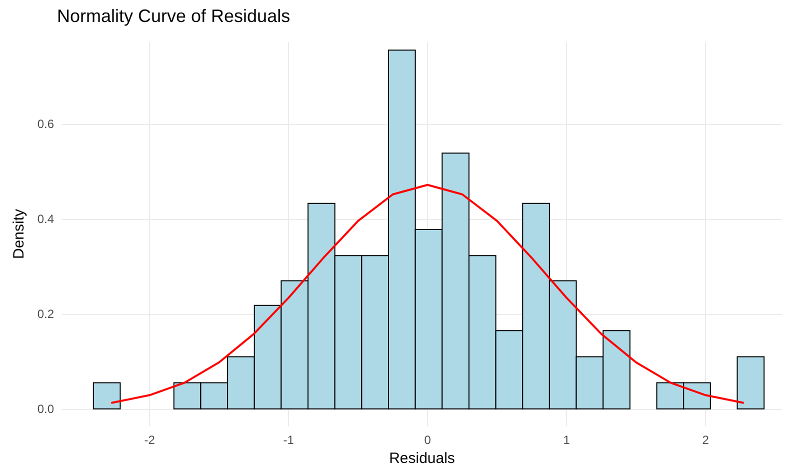  I want to click on x-tick-label: 0, so click(428, 440).